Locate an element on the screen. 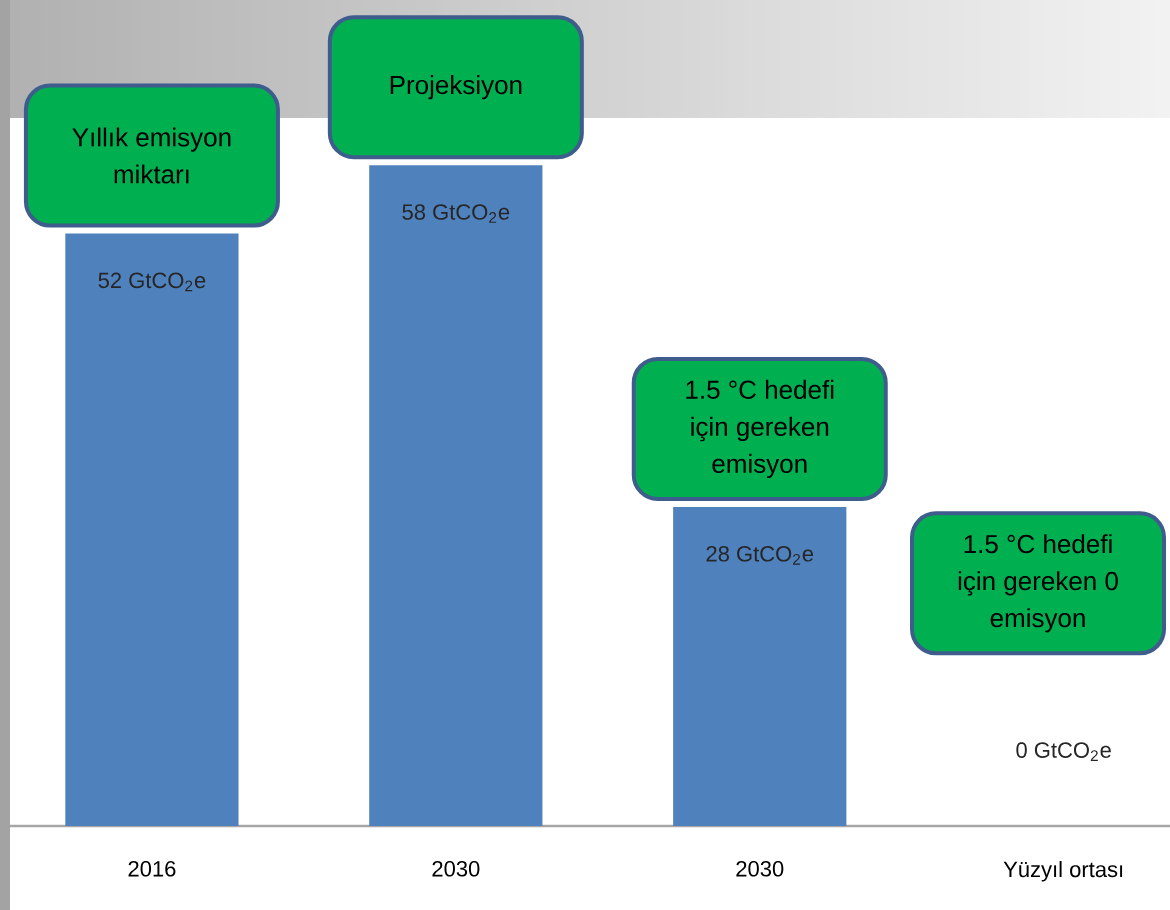 The width and height of the screenshot is (1170, 910). annotation: Yıllık emisyon miktarı is located at coordinates (151, 155).